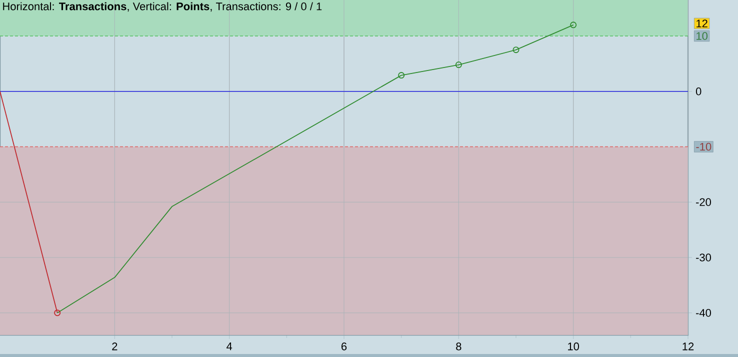 Image resolution: width=738 pixels, height=357 pixels. I want to click on chart-title: Horizontal: Transactions, Vertical: Points, Transactions: 9 / 0 / 1, so click(162, 7).